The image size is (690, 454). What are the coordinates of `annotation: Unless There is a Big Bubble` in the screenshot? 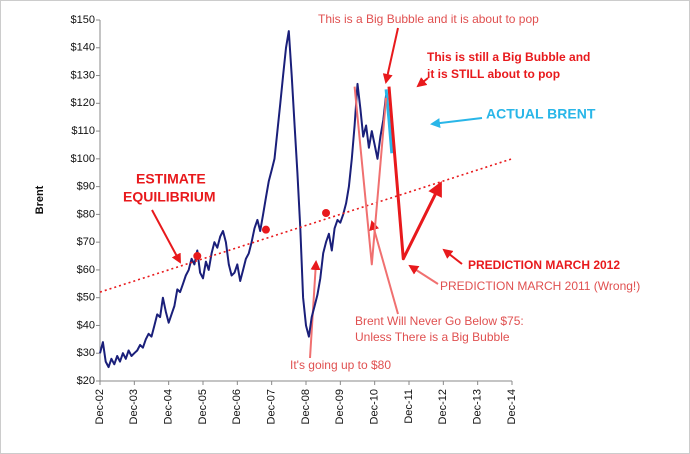 It's located at (432, 337).